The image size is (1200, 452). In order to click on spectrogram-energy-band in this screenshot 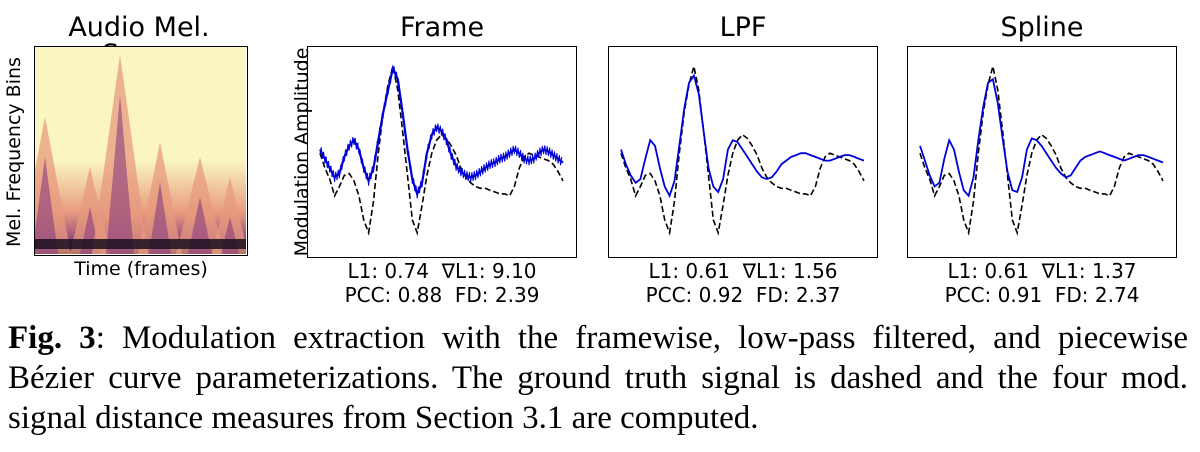, I will do `click(229, 215)`.